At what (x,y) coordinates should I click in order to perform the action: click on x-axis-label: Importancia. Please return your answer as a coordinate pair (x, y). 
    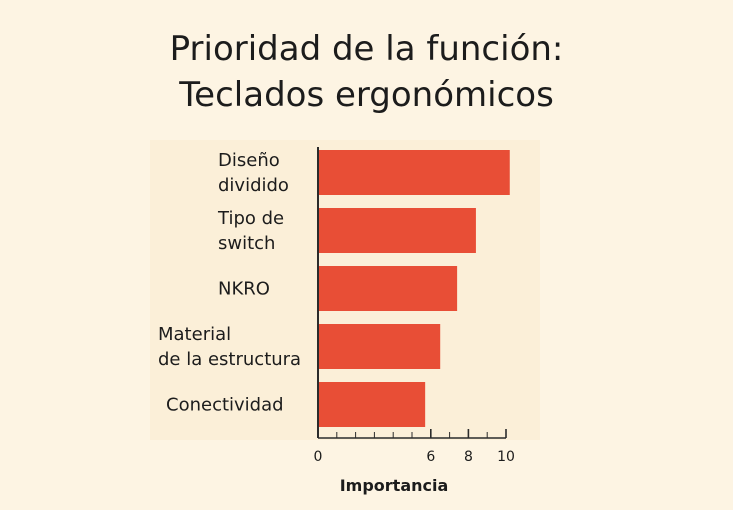
    Looking at the image, I should click on (394, 485).